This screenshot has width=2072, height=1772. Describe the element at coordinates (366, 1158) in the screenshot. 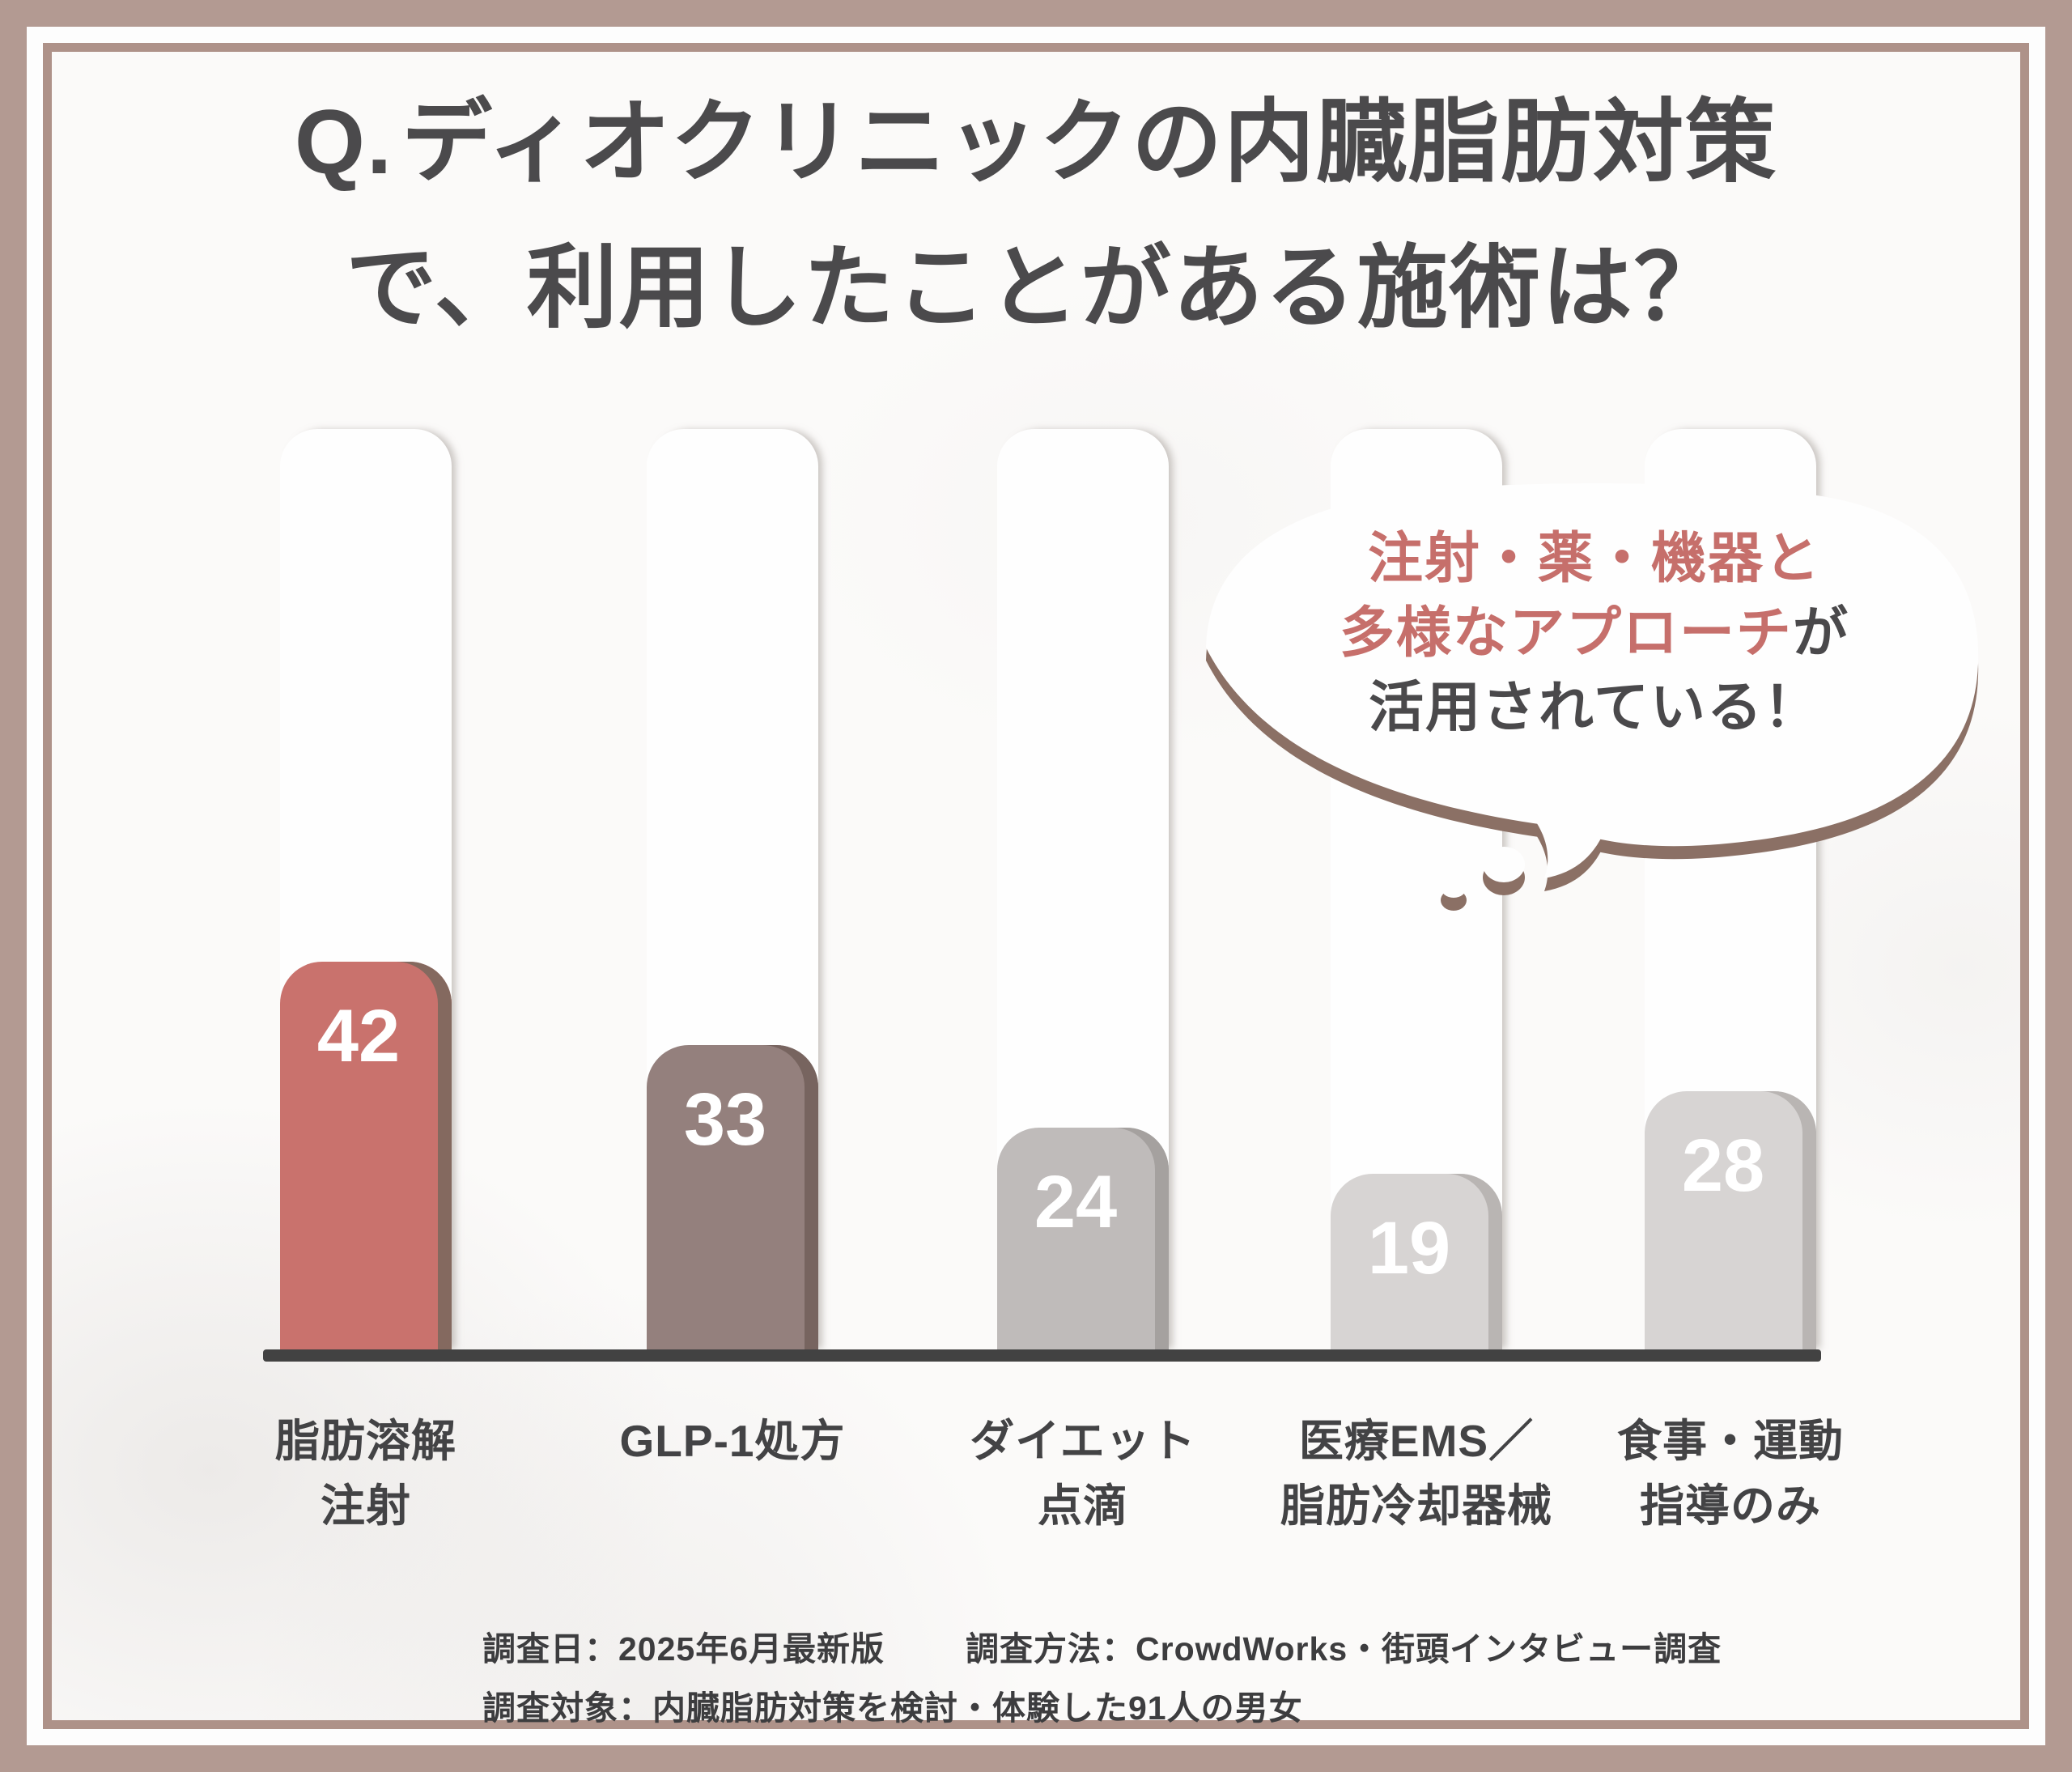

I see `chart-bar: 42` at that location.